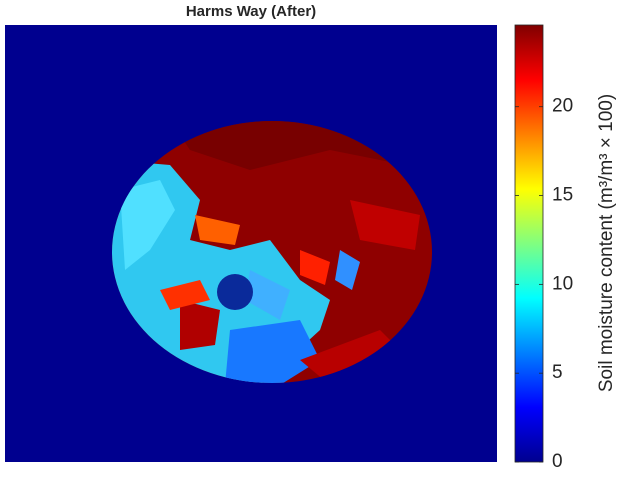  What do you see at coordinates (606, 243) in the screenshot?
I see `colorbar-label: Soil moisture content (m³/m³ × 100)` at bounding box center [606, 243].